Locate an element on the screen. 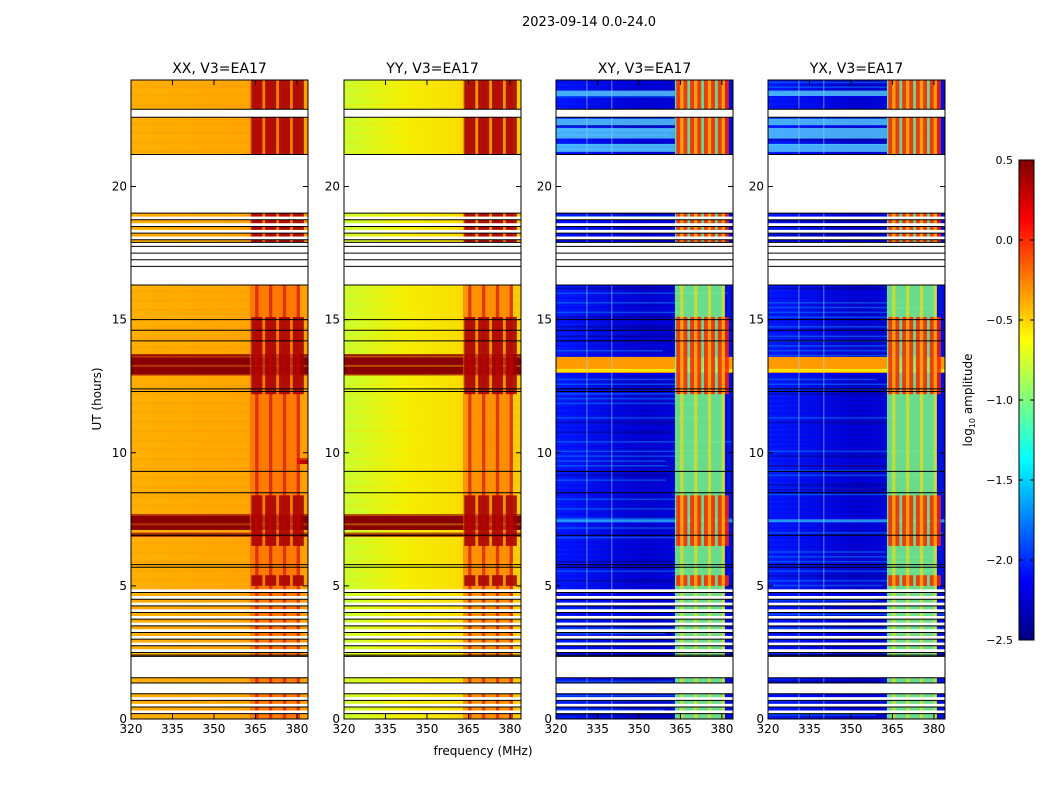 The width and height of the screenshot is (1050, 800). colorbar-tick-label: −2.5 is located at coordinates (999, 640).